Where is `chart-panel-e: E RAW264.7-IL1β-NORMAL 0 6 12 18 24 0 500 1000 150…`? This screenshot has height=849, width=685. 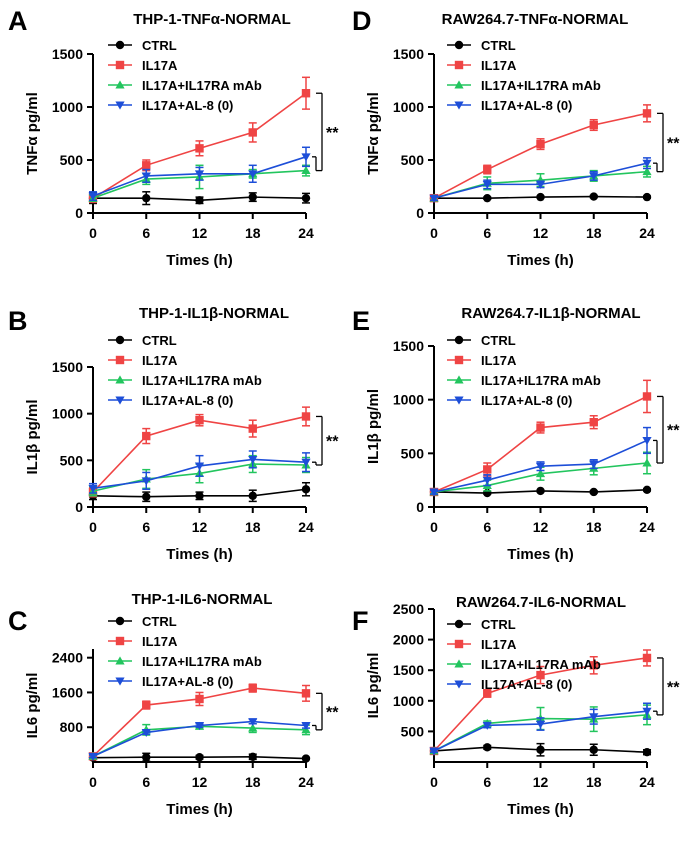 chart-panel-e: E RAW264.7-IL1β-NORMAL 0 6 12 18 24 0 500 1000 150… is located at coordinates (516, 434).